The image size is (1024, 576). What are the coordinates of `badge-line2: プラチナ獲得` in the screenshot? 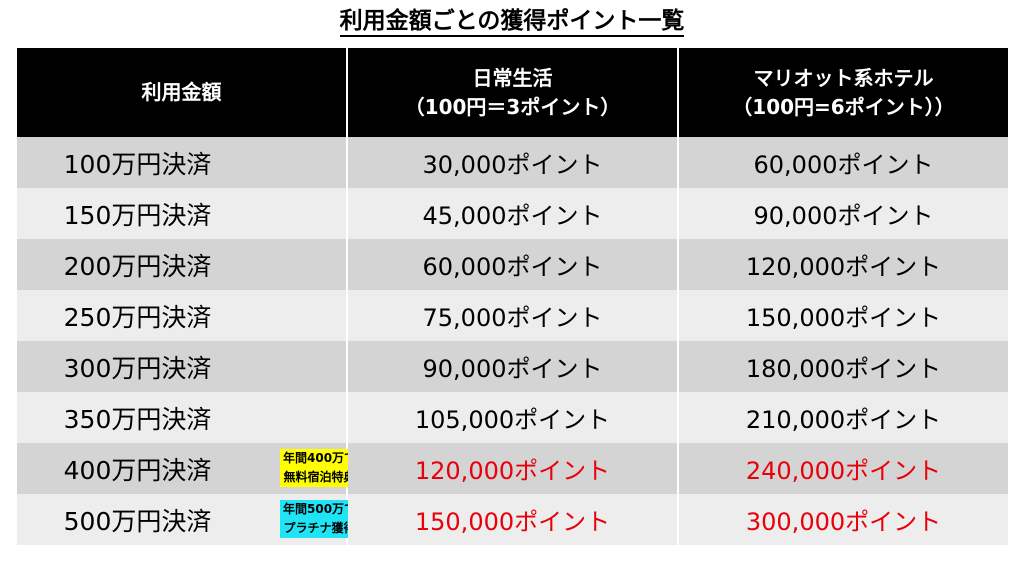 It's located at (319, 528).